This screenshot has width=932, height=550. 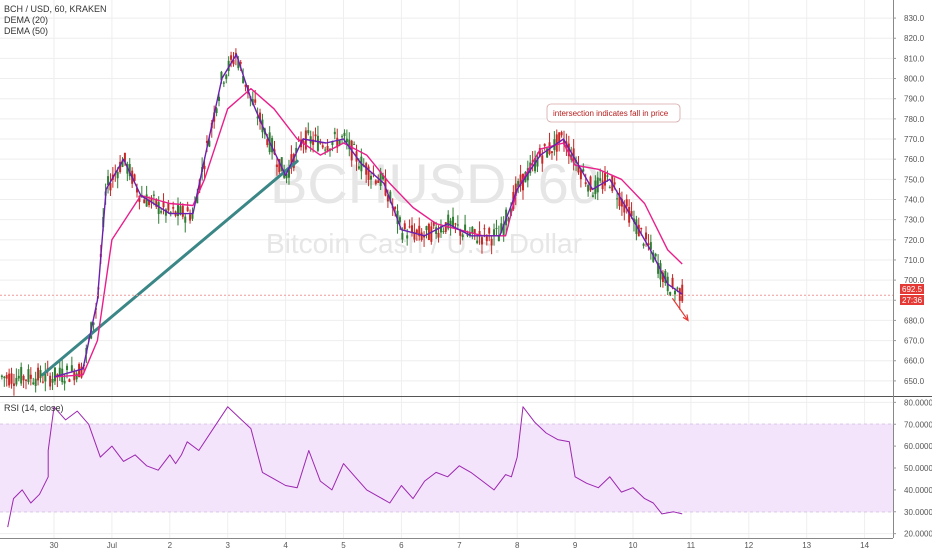 What do you see at coordinates (914, 139) in the screenshot?
I see `price-tick-label: 770.0` at bounding box center [914, 139].